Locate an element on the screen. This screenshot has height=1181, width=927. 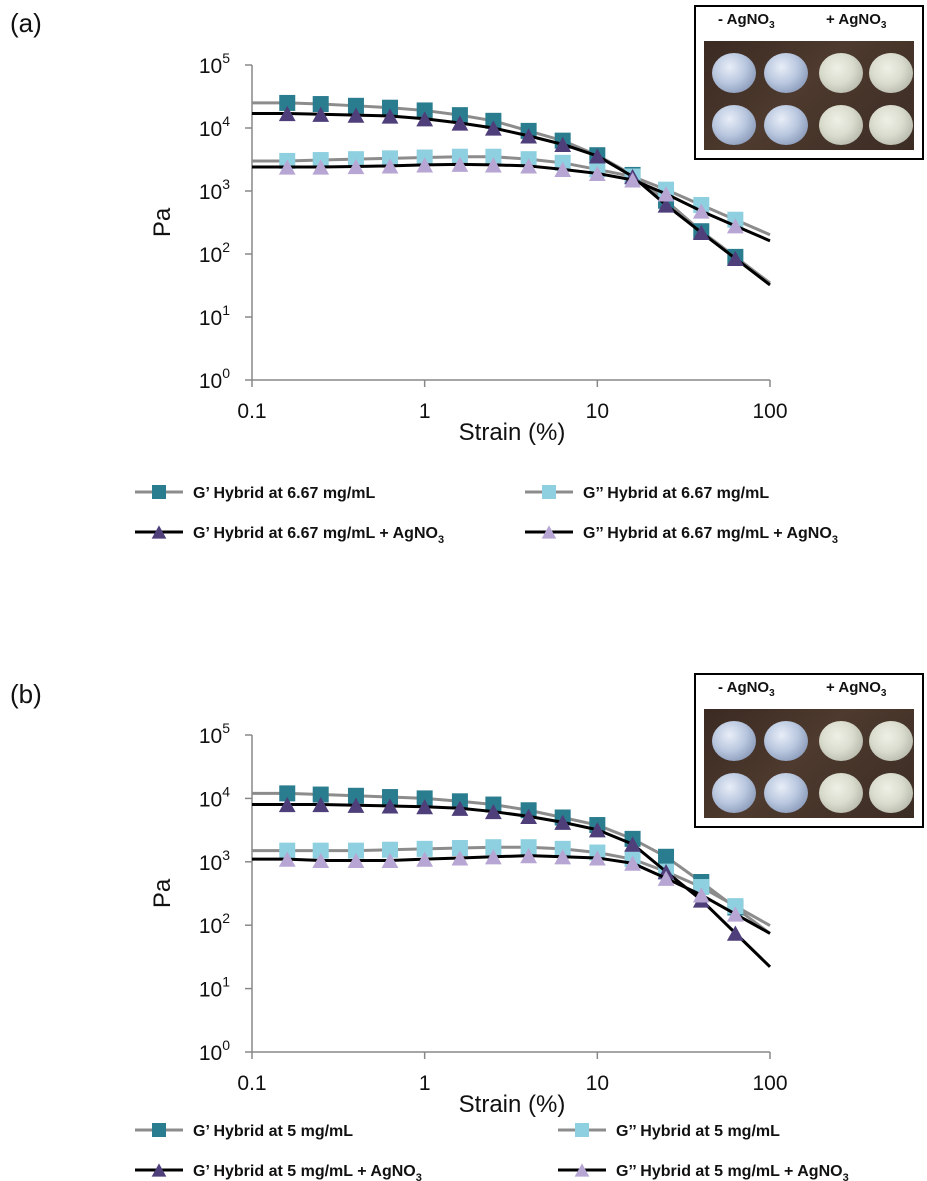
legend-entry: G’’ Hybrid at 5 mg/mL is located at coordinates (669, 1131).